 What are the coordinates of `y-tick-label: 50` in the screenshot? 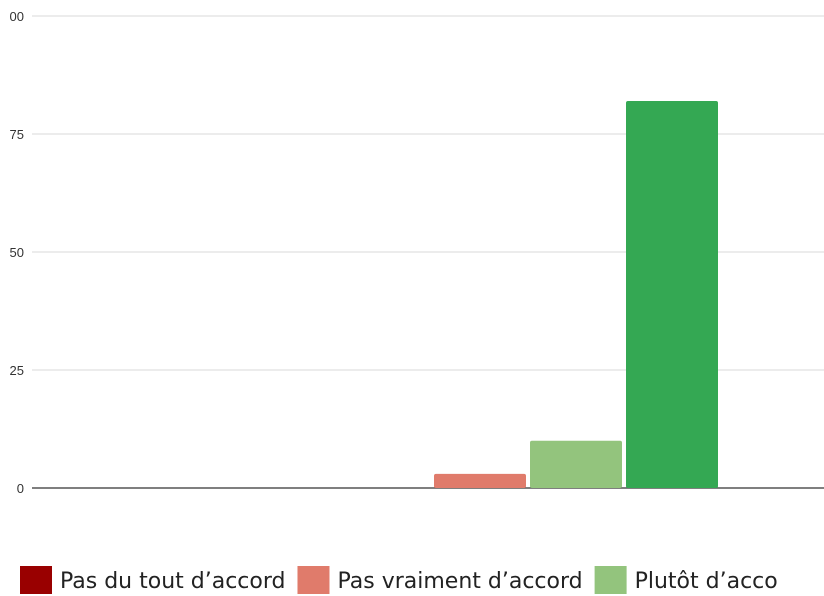 It's located at (17, 252).